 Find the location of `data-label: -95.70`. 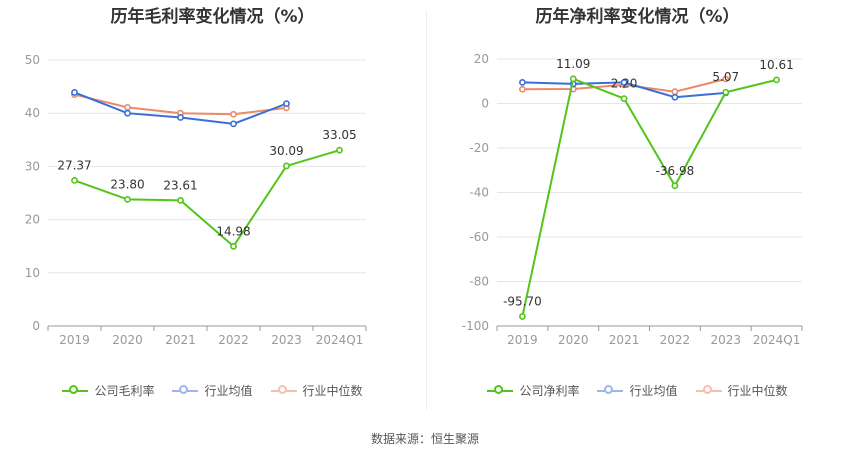

data-label: -95.70 is located at coordinates (522, 301).